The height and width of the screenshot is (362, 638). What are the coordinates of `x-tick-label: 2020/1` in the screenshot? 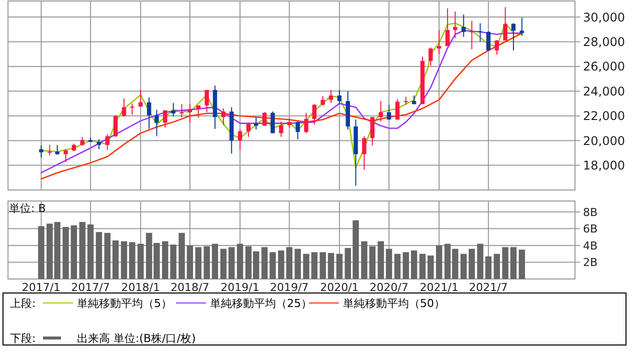 It's located at (339, 287).